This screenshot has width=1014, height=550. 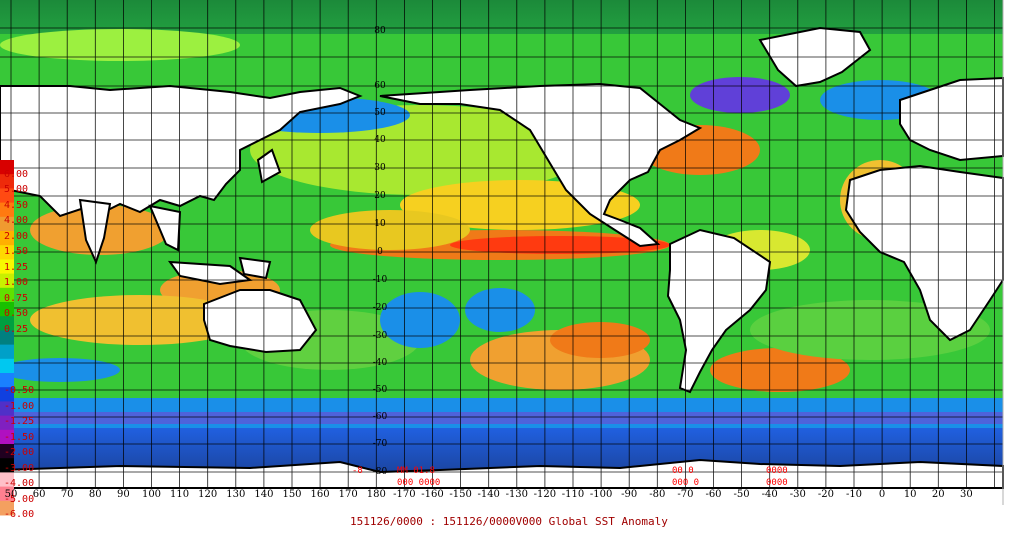 I want to click on longitude-label: 170, so click(x=348, y=494).